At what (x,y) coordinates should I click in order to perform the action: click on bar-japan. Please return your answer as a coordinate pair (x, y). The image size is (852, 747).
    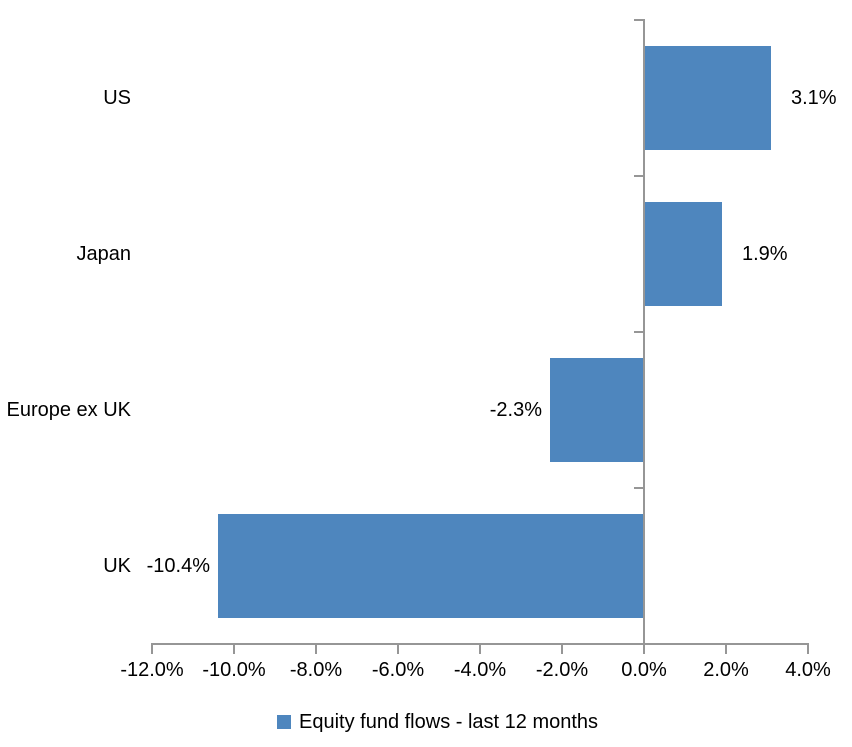
    Looking at the image, I should click on (683, 254).